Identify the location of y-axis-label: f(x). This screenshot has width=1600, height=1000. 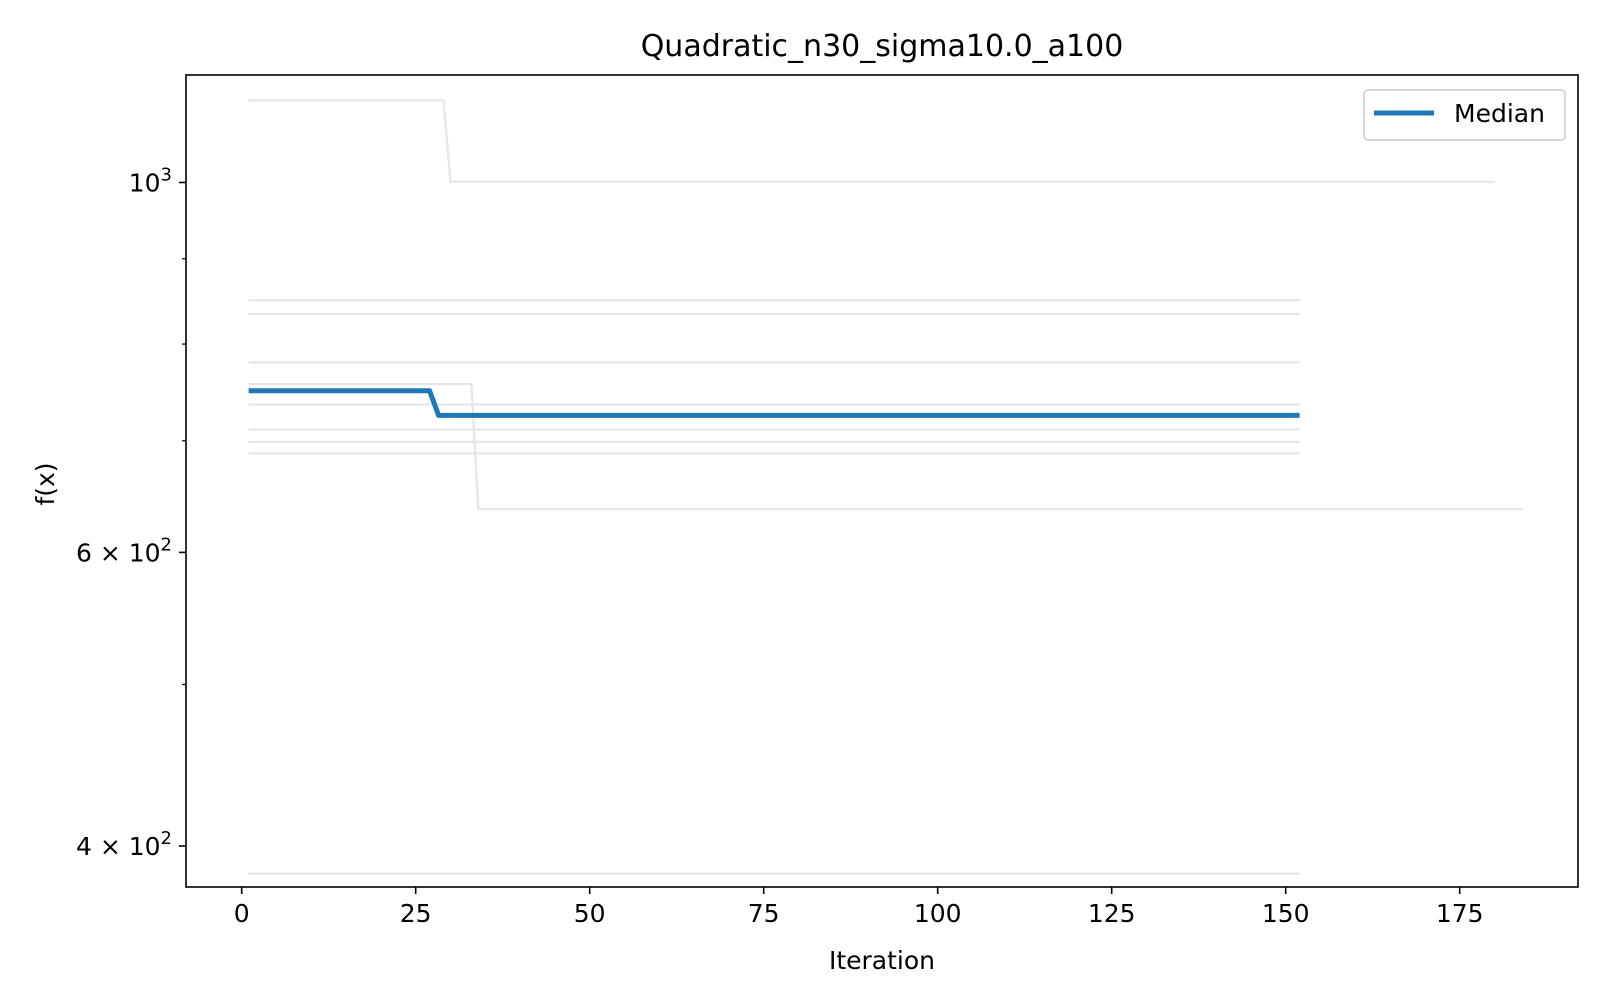
(45, 483).